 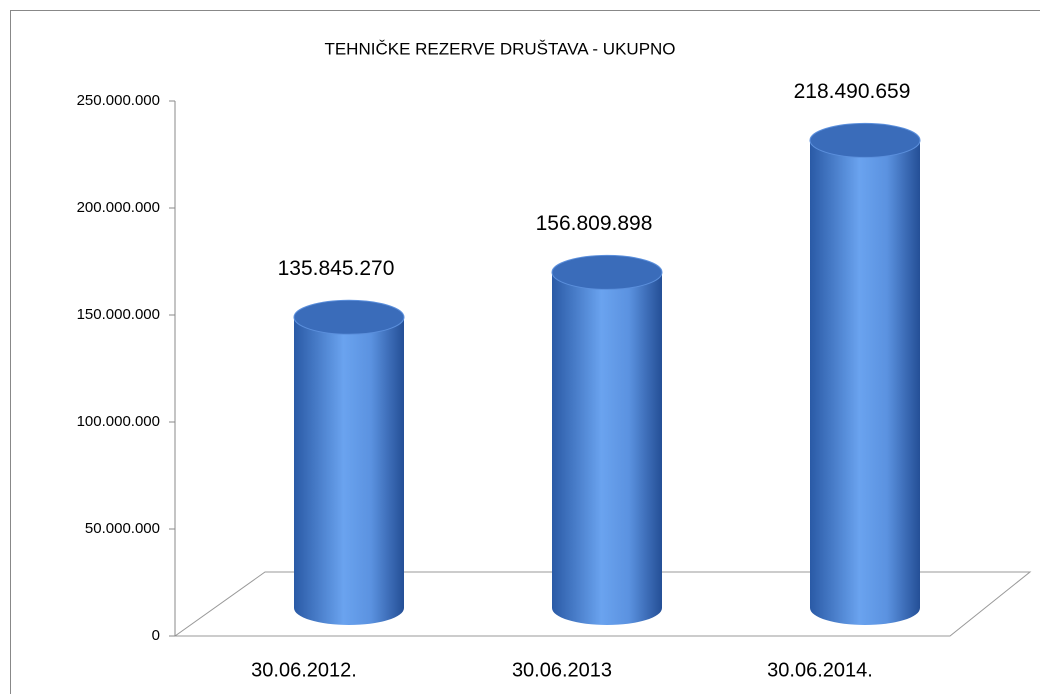 I want to click on x-tick-label: 30.06.2012., so click(x=304, y=670).